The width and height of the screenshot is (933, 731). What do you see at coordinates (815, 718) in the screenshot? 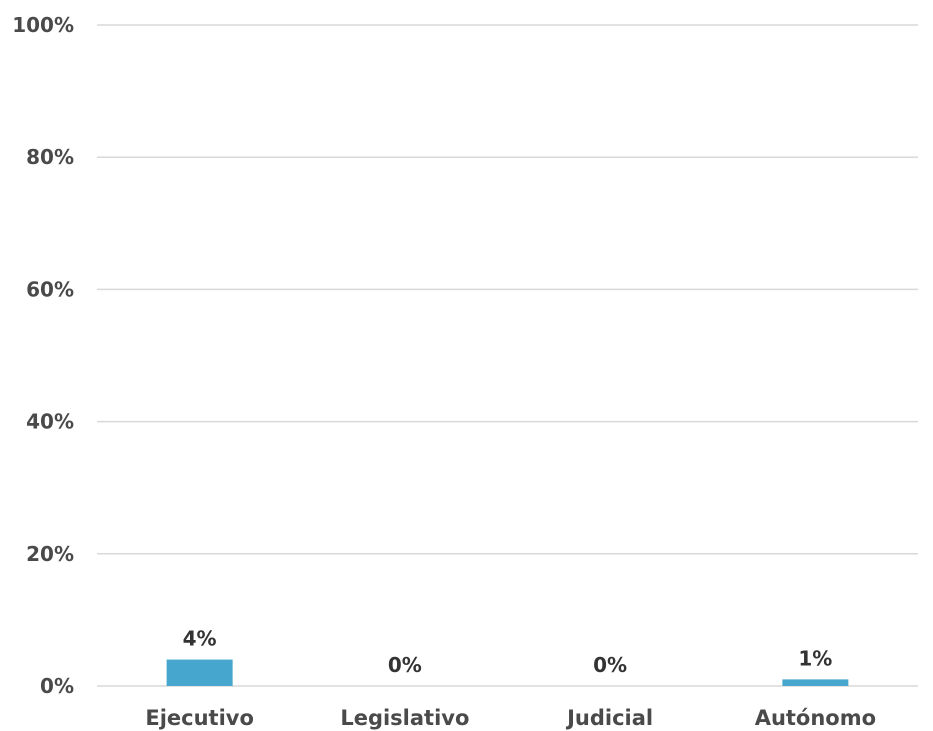
I see `x-category-label: Autónomo` at bounding box center [815, 718].